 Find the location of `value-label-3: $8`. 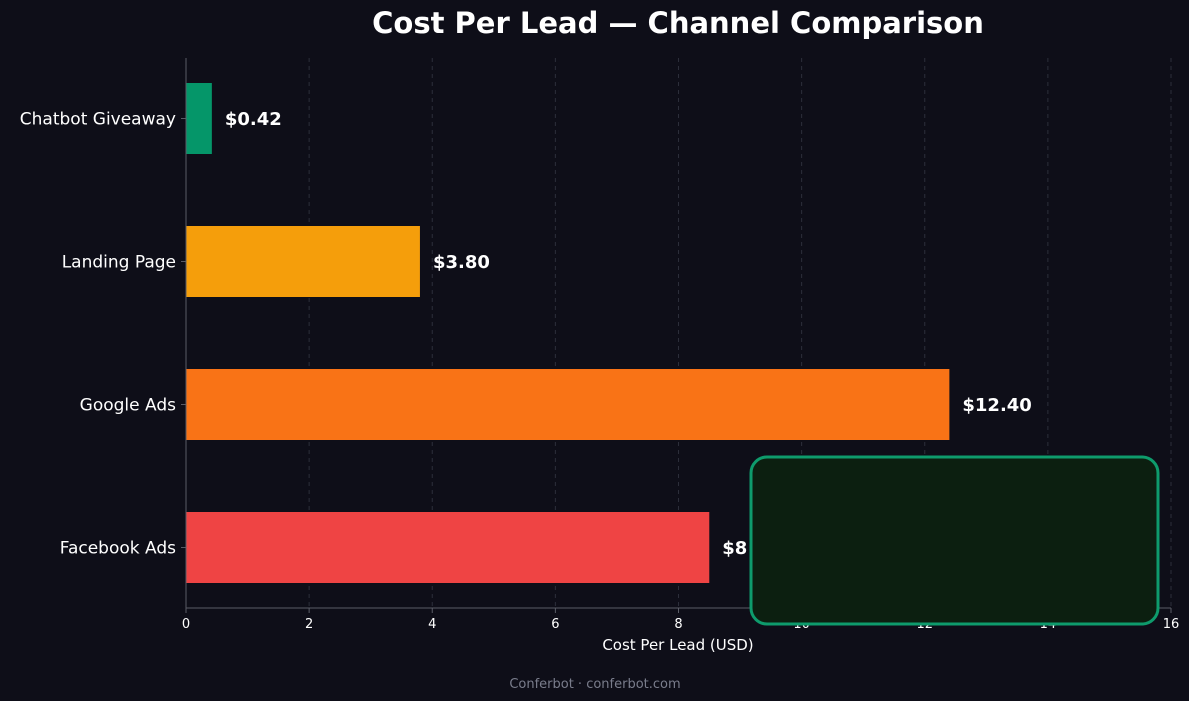

value-label-3: $8 is located at coordinates (734, 548).